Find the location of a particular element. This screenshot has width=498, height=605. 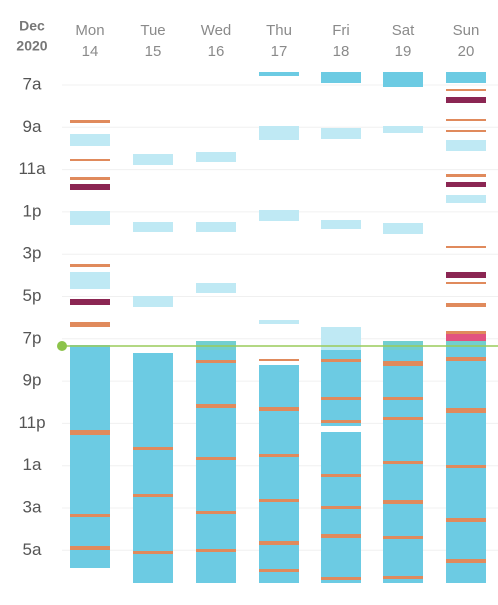

day-date: 14 is located at coordinates (90, 51).